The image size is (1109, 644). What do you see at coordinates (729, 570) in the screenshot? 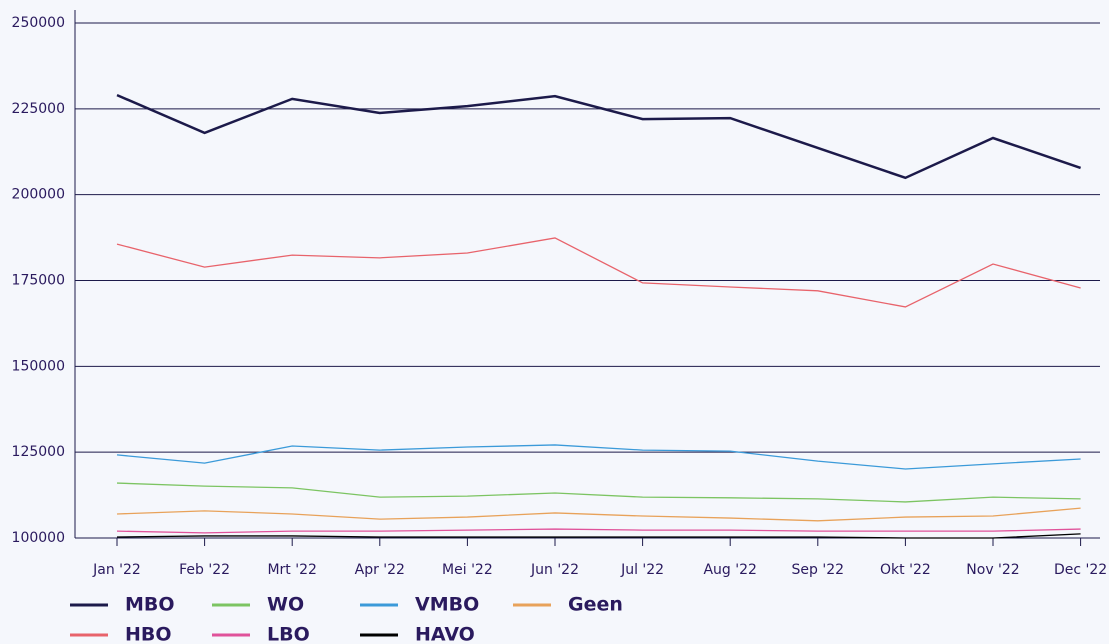
I see `x-tick-label: Aug '22` at bounding box center [729, 570].